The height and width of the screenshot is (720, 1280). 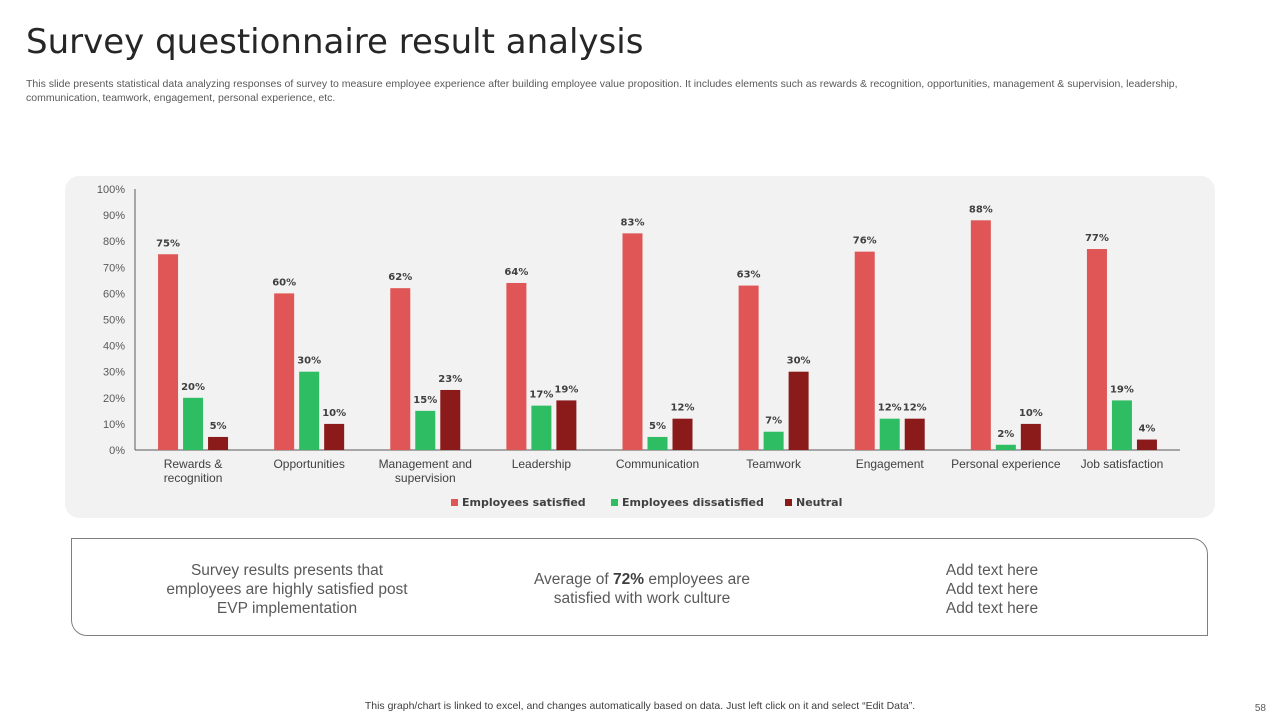 What do you see at coordinates (657, 464) in the screenshot?
I see `x-tick-label: Communication` at bounding box center [657, 464].